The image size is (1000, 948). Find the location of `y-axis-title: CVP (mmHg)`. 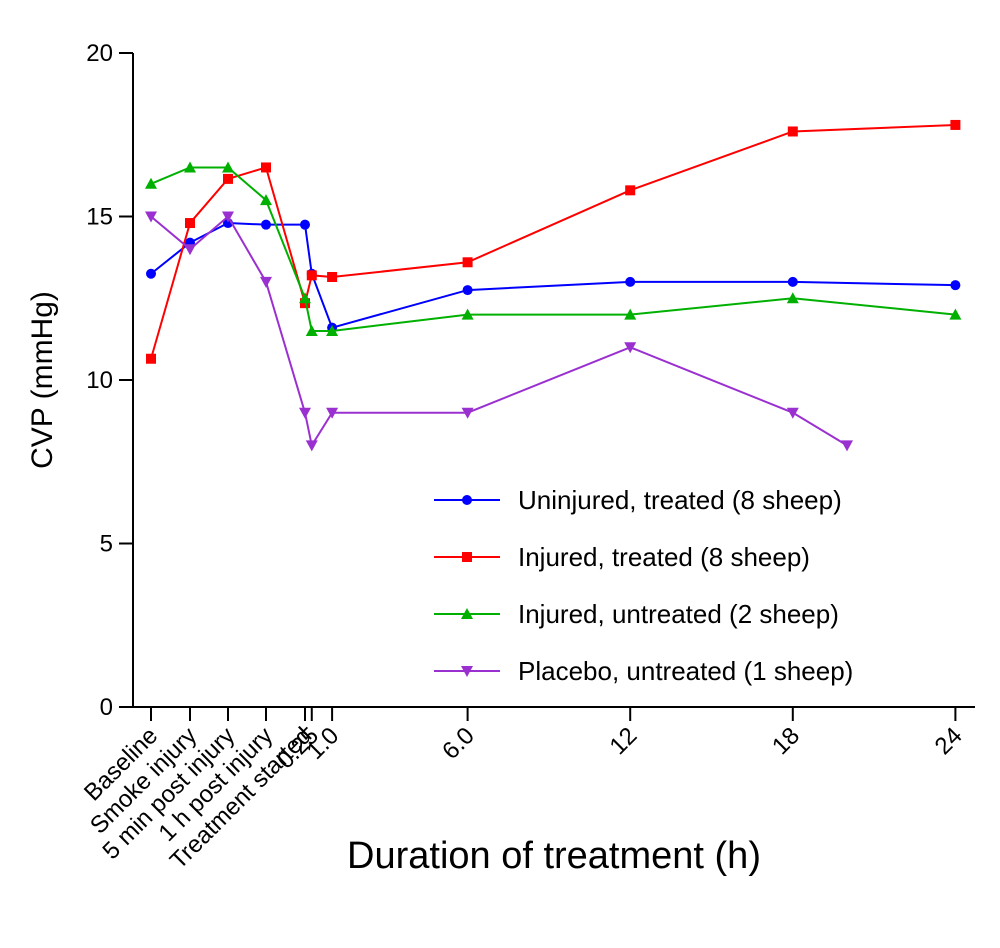

y-axis-title: CVP (mmHg) is located at coordinates (42, 380).